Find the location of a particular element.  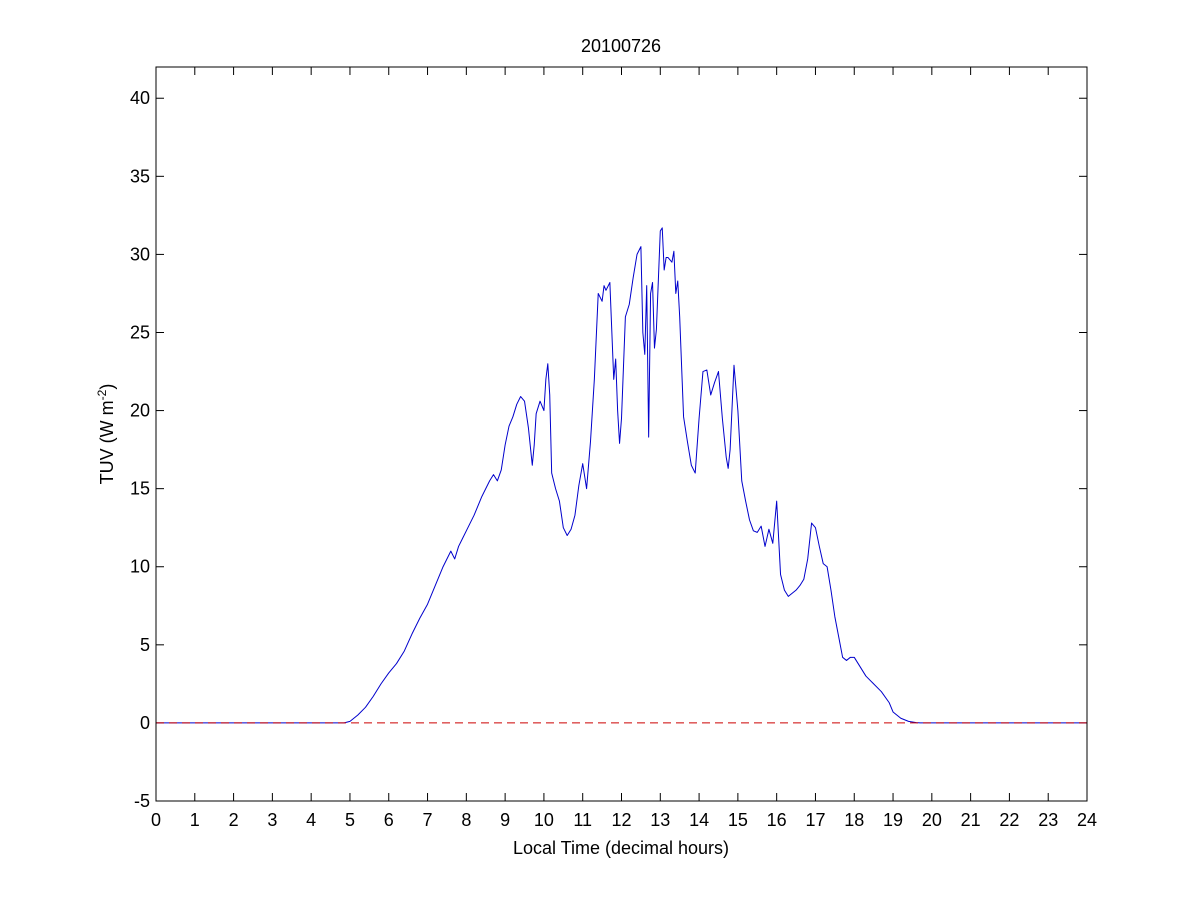

x-tick-label: 15 is located at coordinates (738, 820).